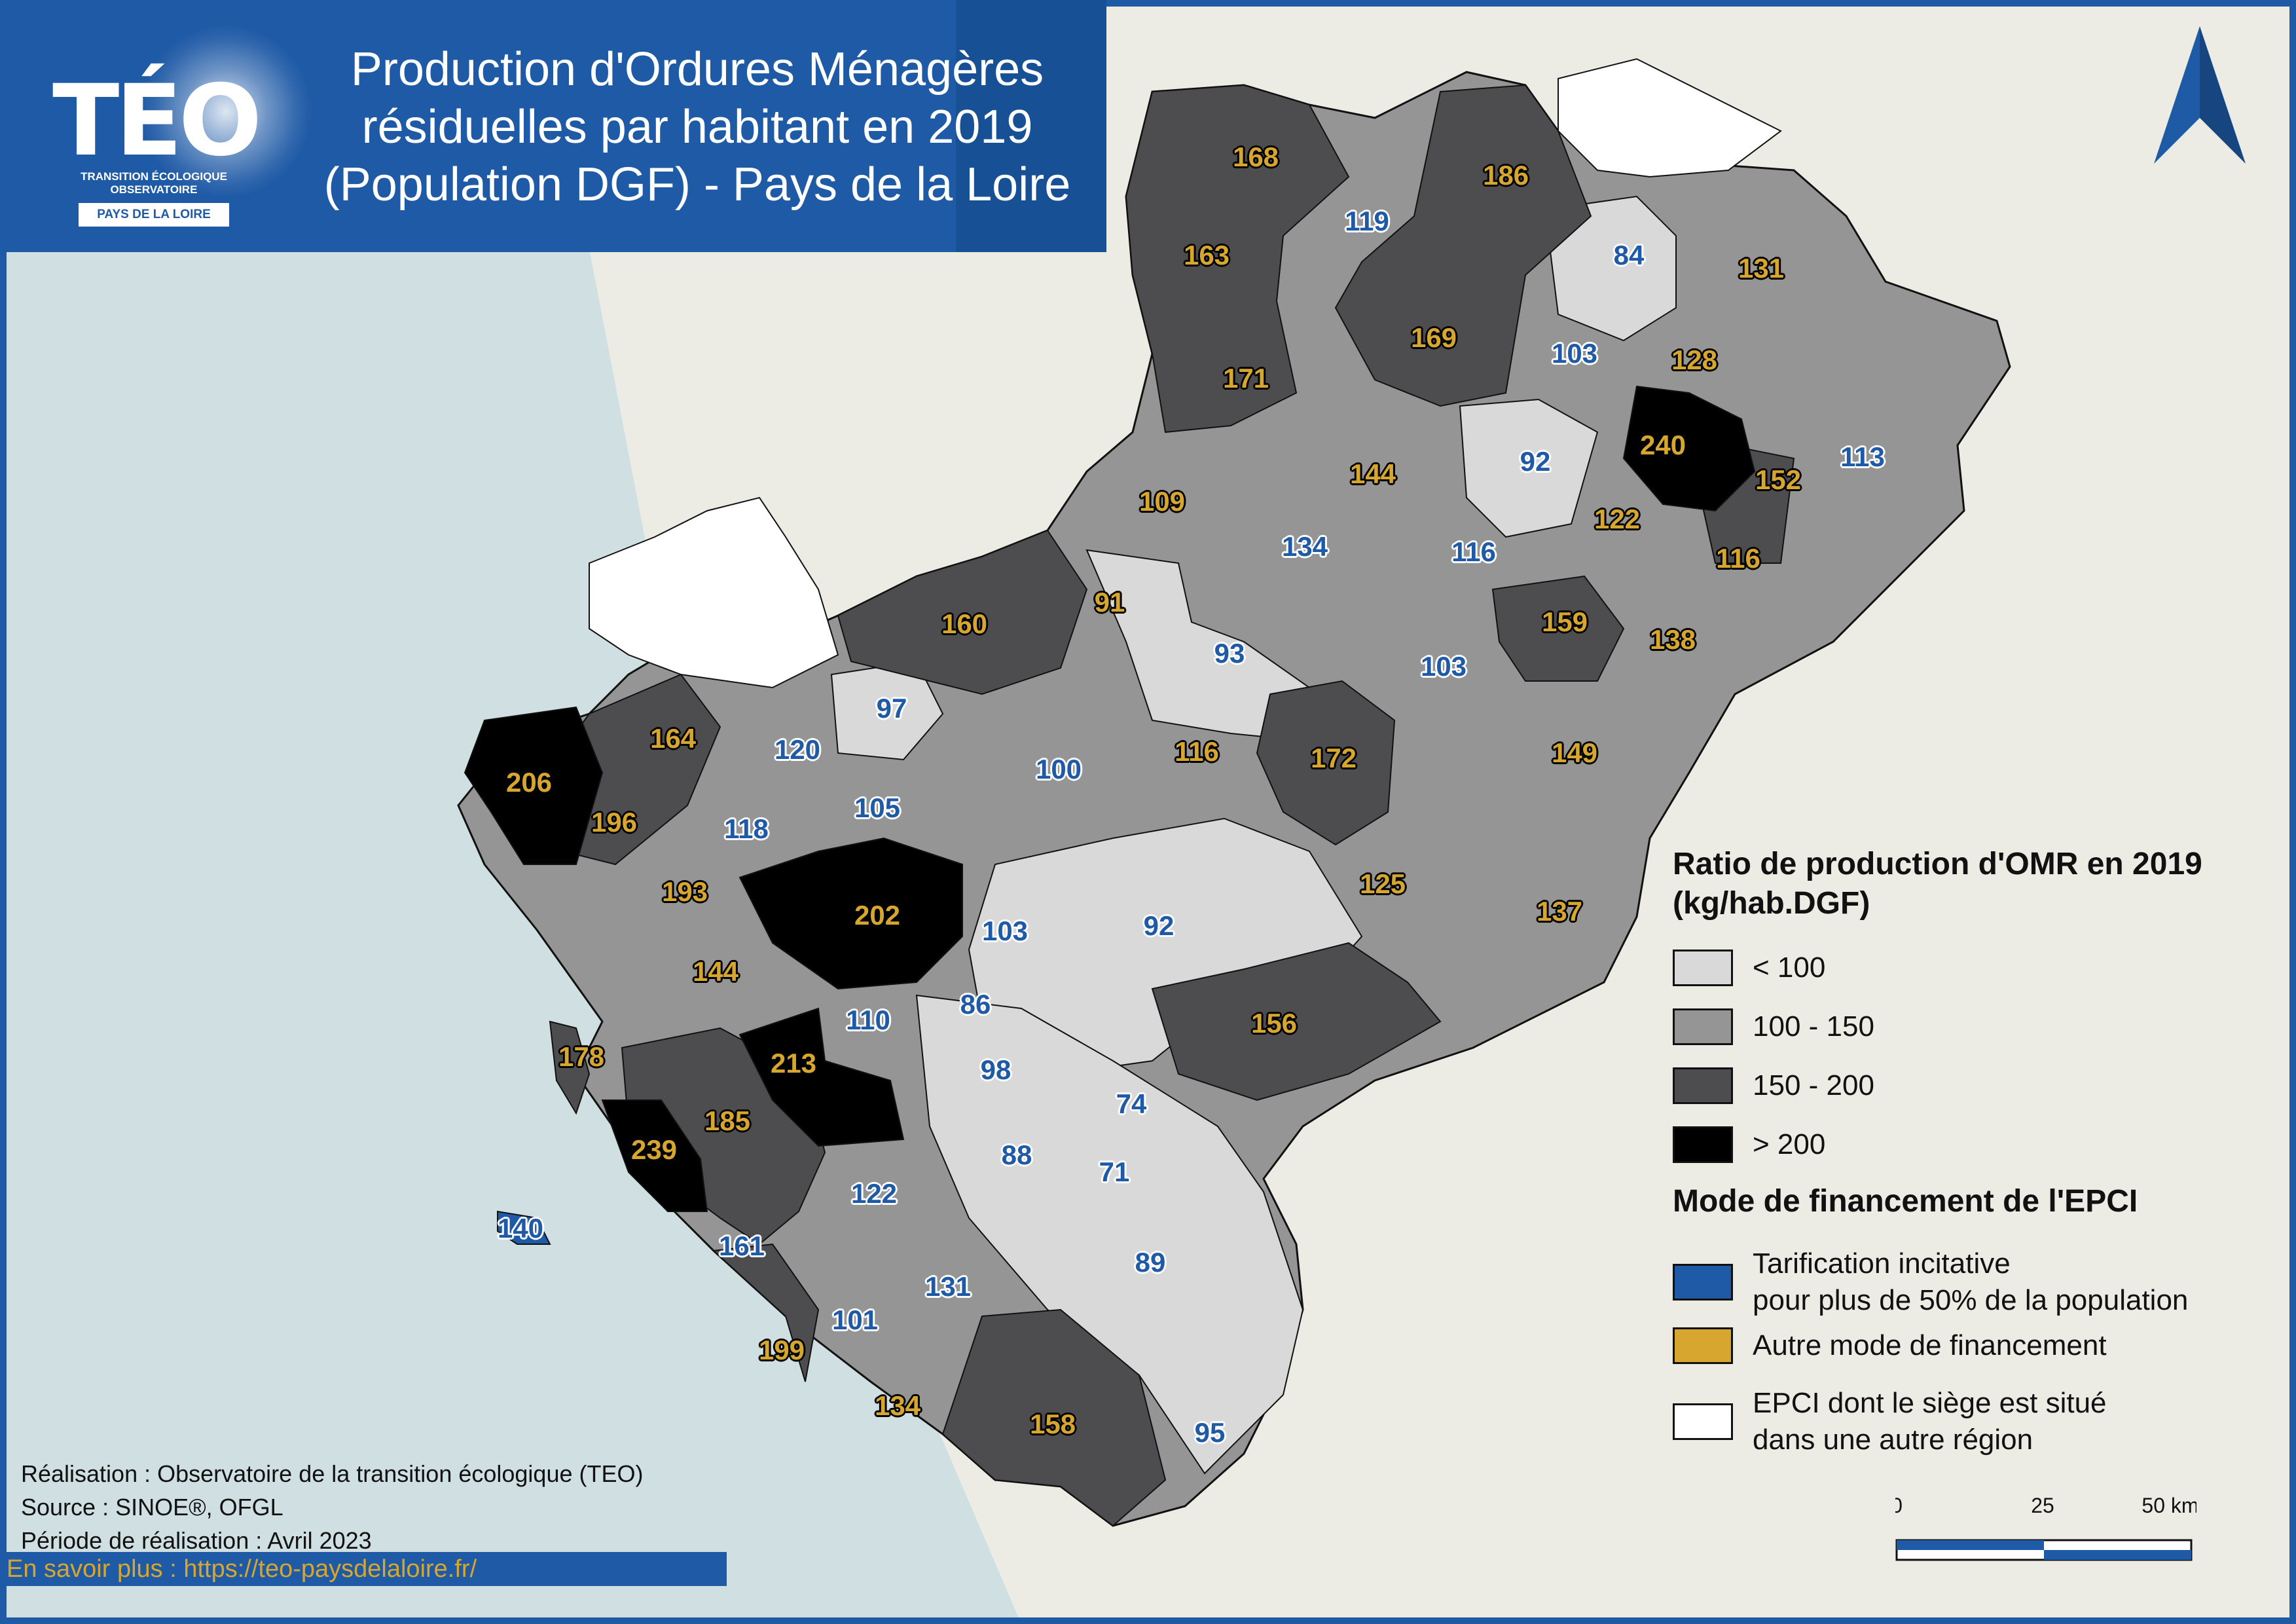 This screenshot has height=1624, width=2296. Describe the element at coordinates (1333, 758) in the screenshot. I see `epci-value-label: 172` at that location.